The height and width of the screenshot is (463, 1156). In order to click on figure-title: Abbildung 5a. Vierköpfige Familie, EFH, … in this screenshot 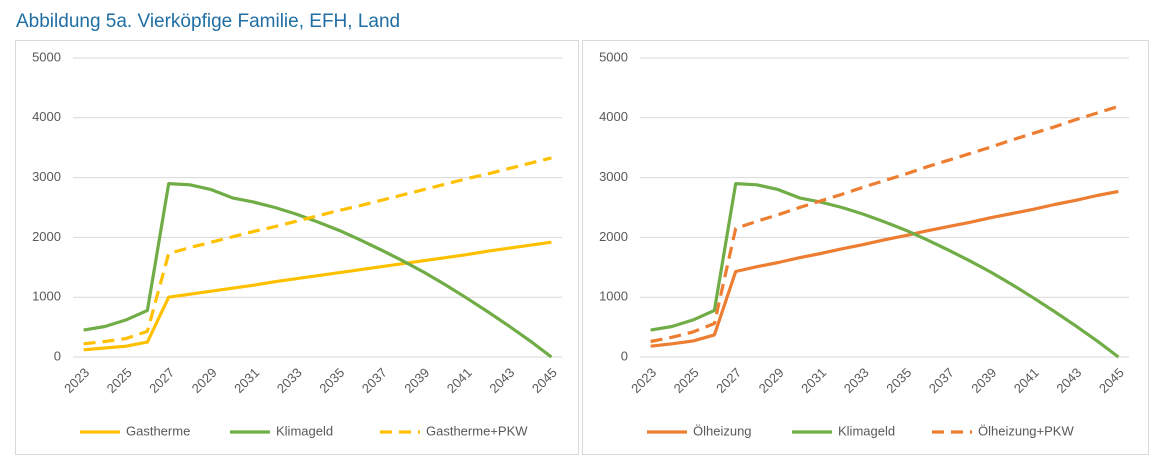, I will do `click(208, 21)`.